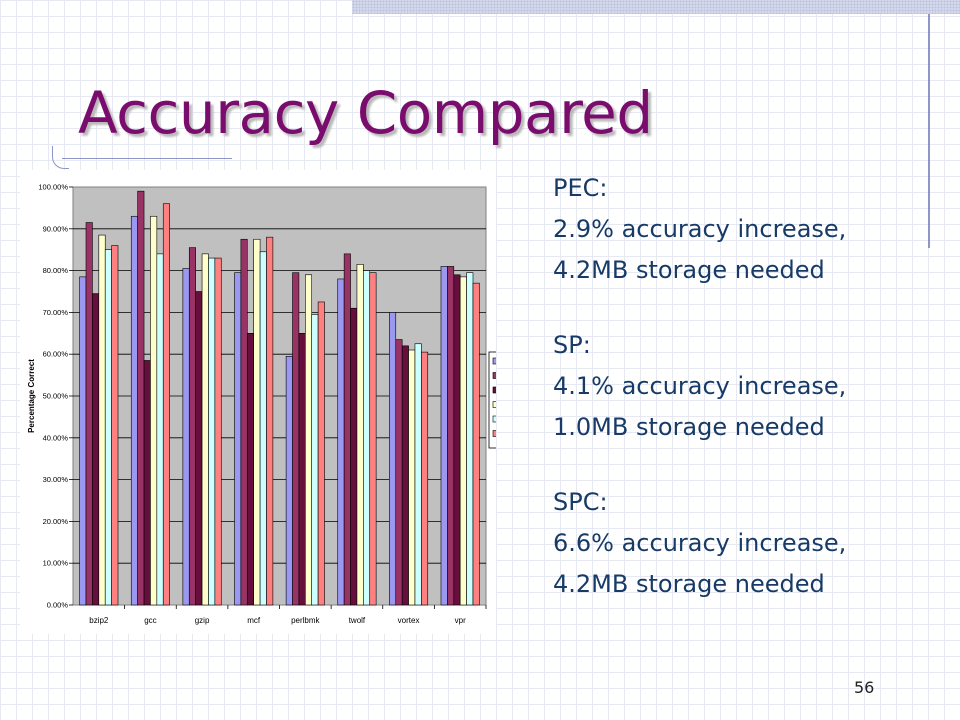 Image resolution: width=960 pixels, height=720 pixels. I want to click on bar-baseline-vpr, so click(444, 436).